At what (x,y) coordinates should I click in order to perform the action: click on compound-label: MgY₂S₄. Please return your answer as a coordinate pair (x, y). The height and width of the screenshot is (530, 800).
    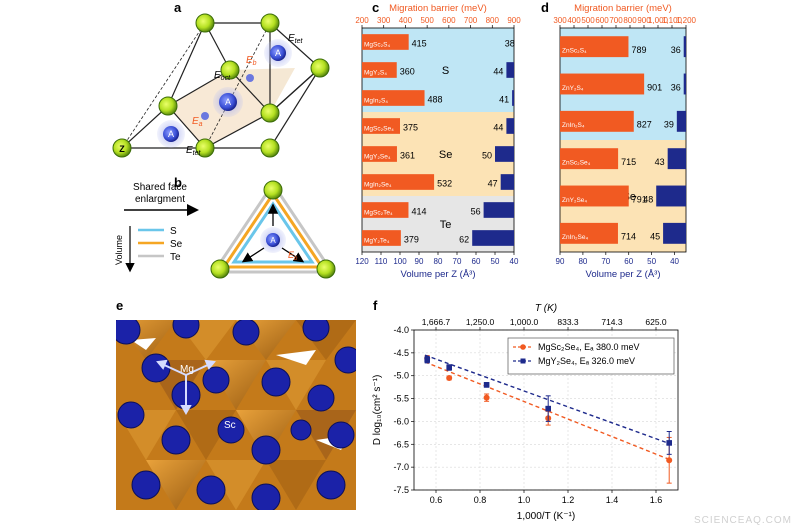
    Looking at the image, I should click on (375, 72).